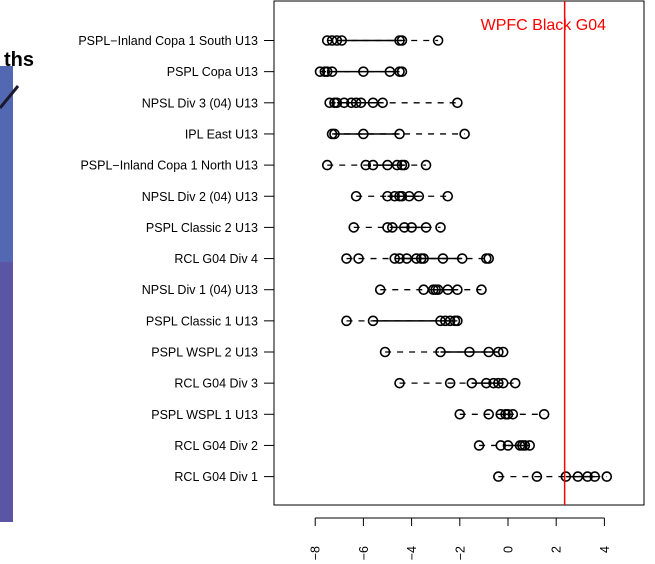  I want to click on y-tick-label: IPL East U13, so click(221, 134).